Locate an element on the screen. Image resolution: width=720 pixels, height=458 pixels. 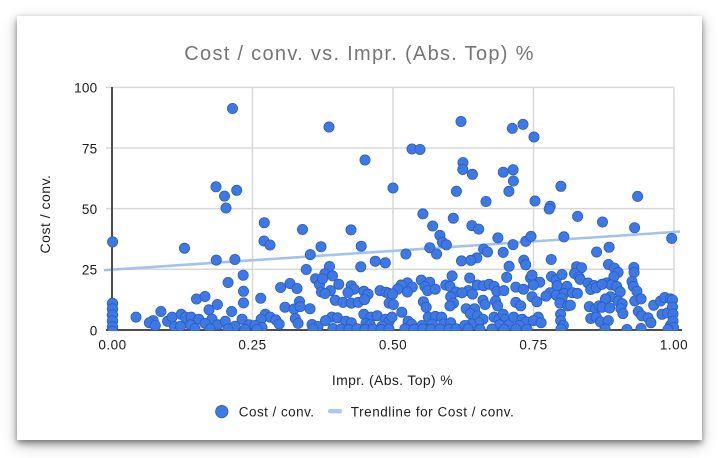
svg-text: 0.25 is located at coordinates (252, 344).